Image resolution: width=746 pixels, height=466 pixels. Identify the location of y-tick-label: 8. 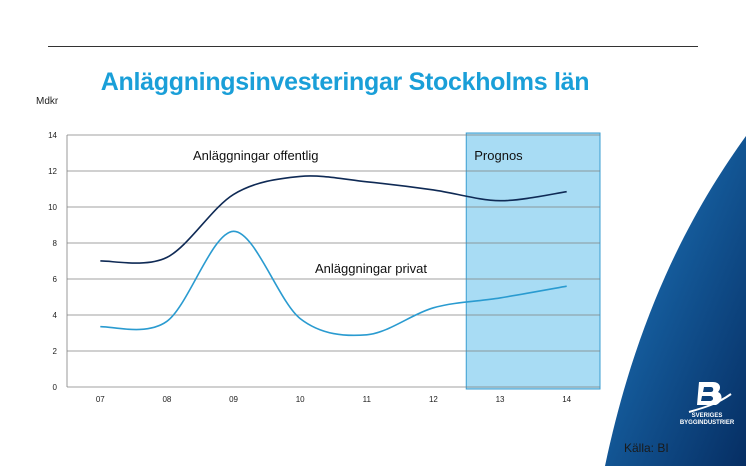
(55, 243).